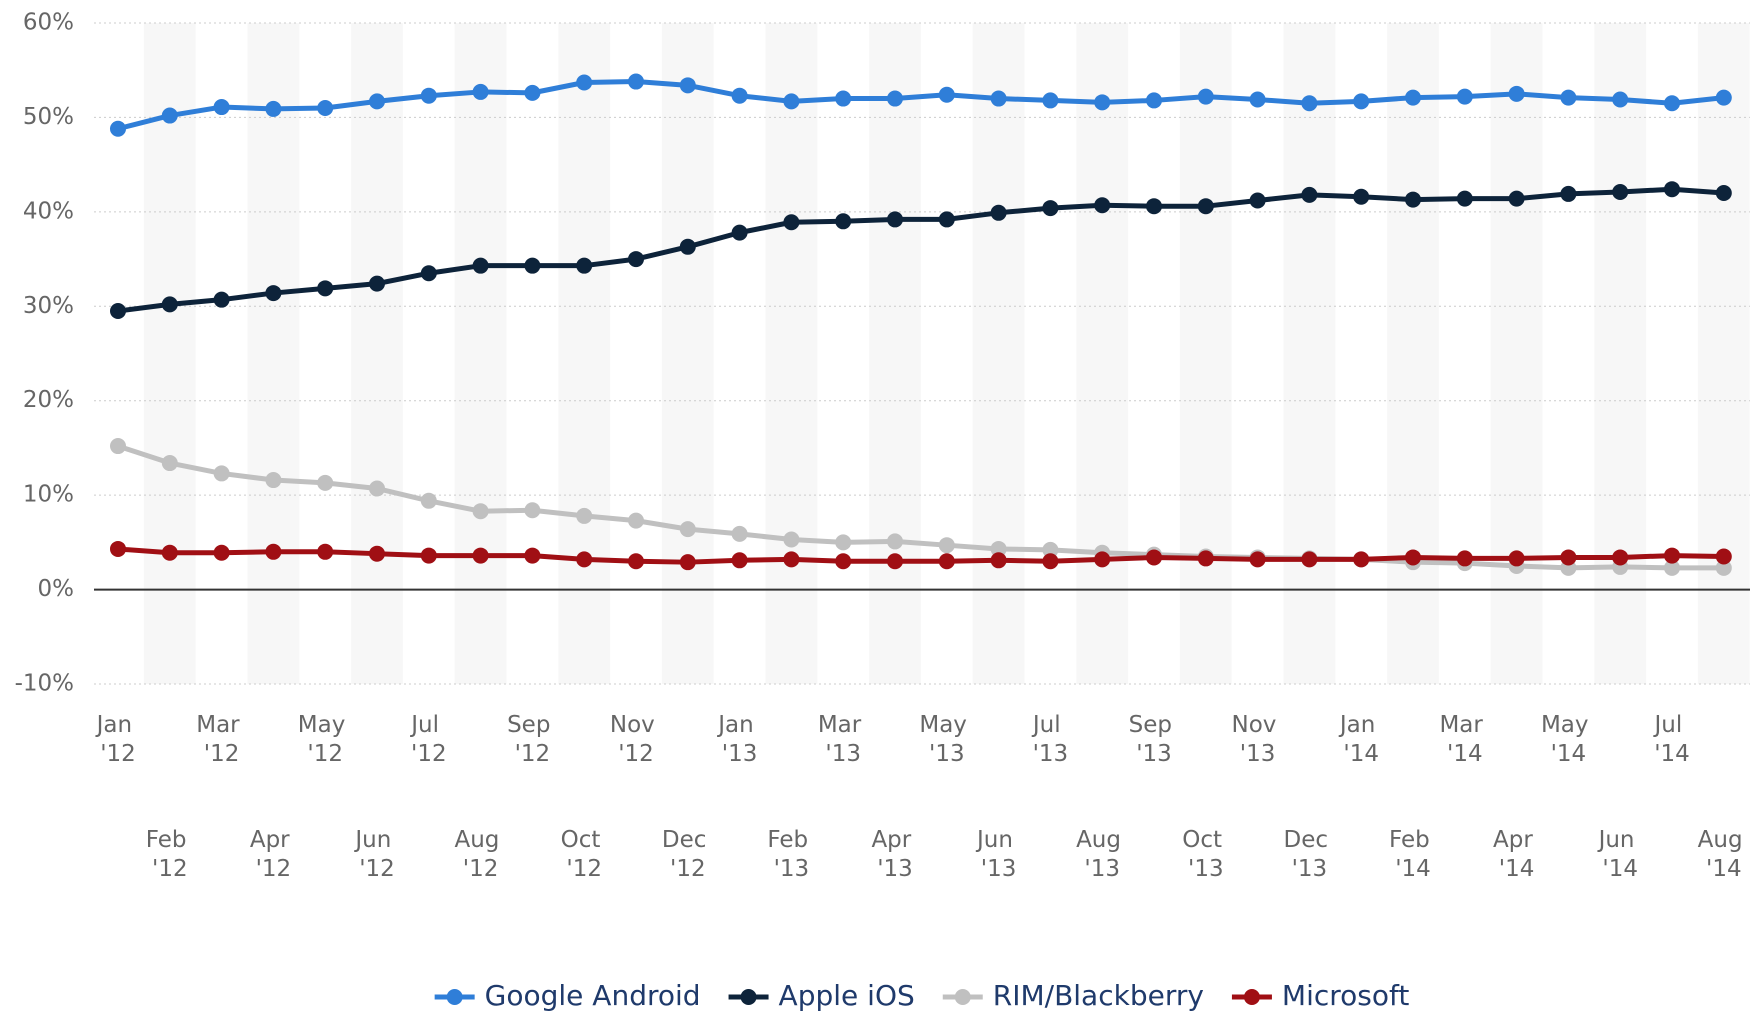 This screenshot has height=1012, width=1750. I want to click on x-tick-line: Jan, so click(117, 725).